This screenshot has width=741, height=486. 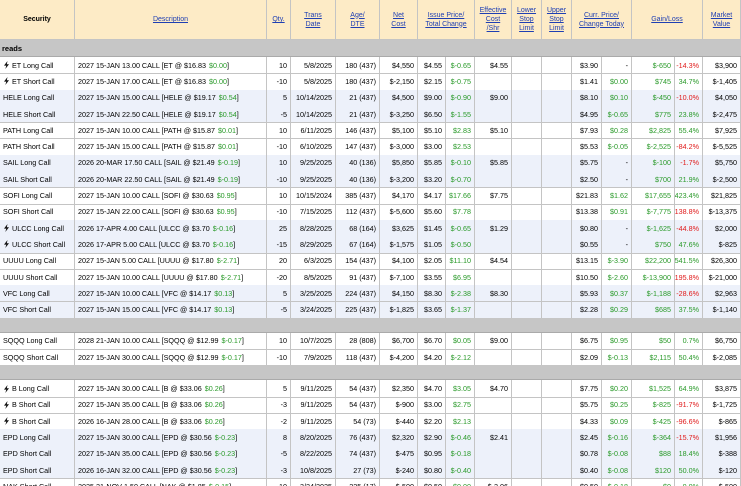 I want to click on cell-total-change: $2.13, so click(x=460, y=422).